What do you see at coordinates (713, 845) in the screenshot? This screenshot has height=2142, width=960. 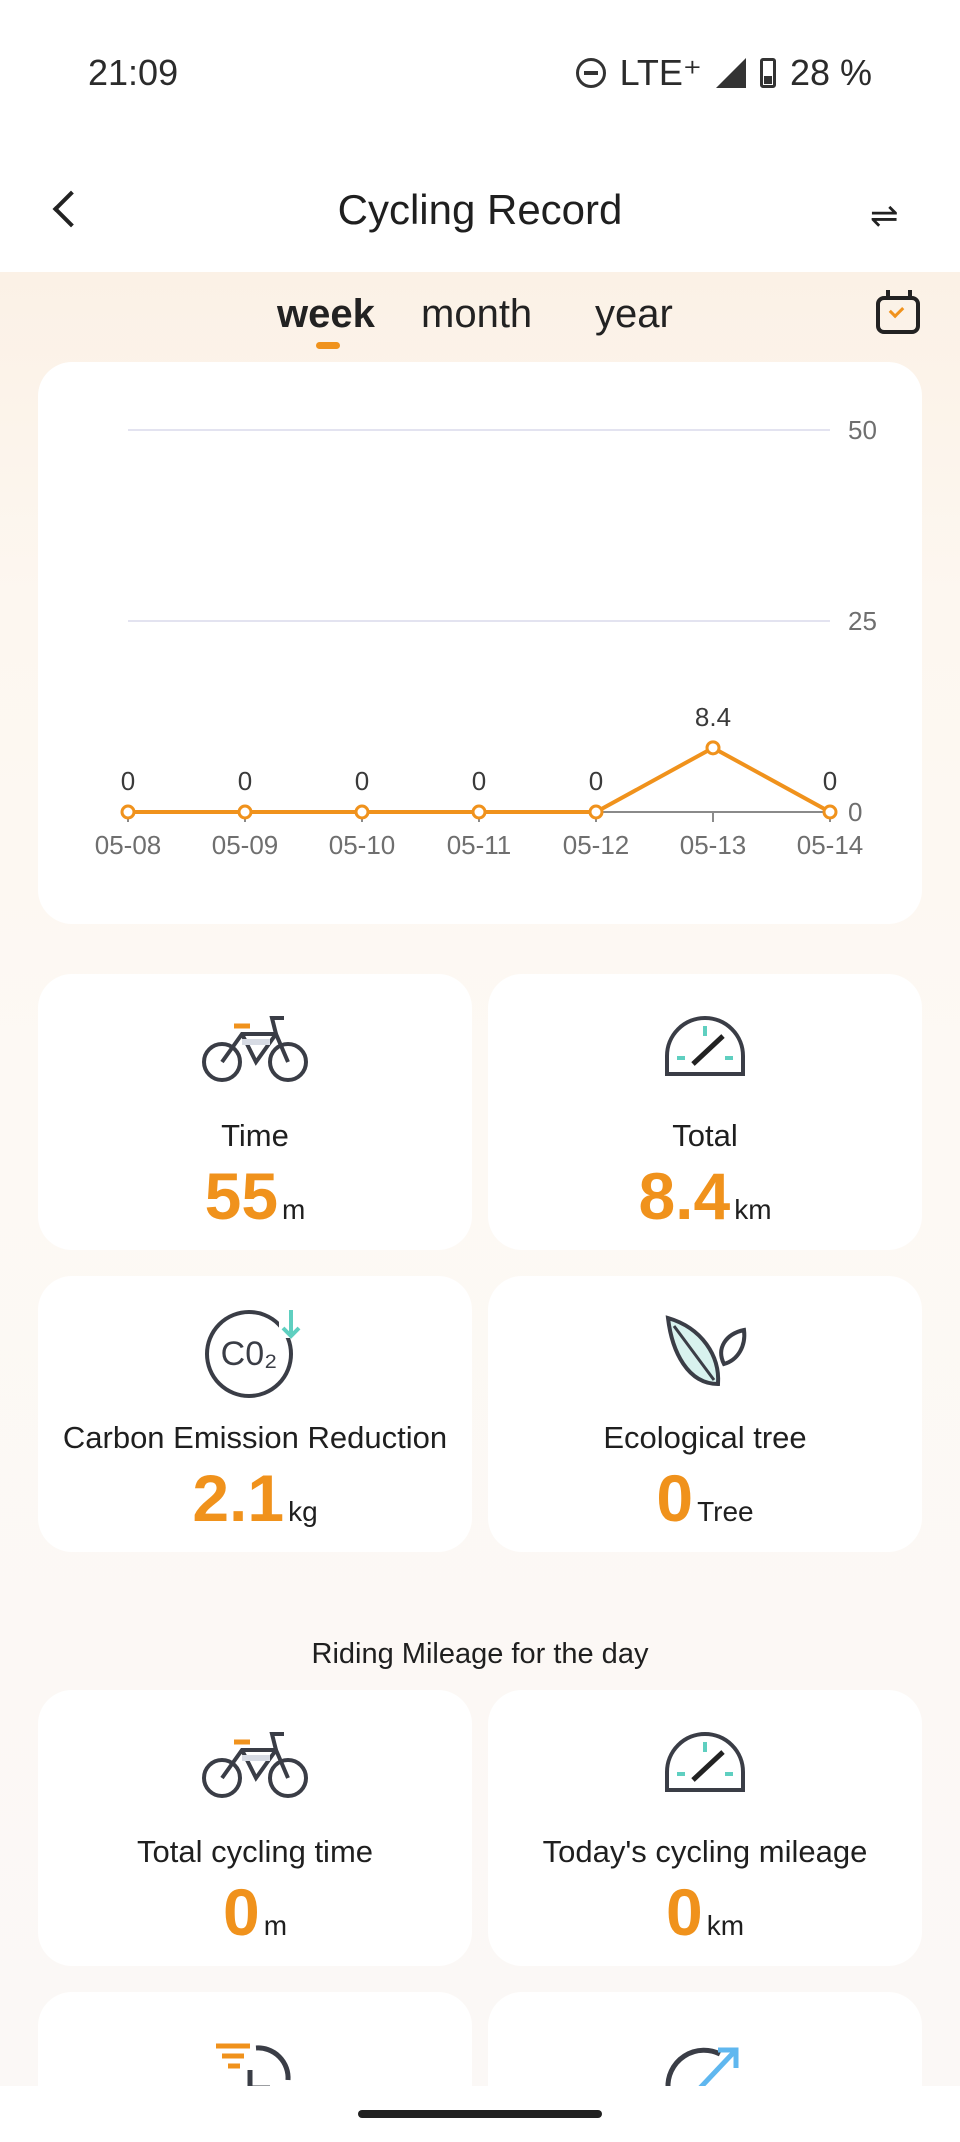 I see `x-tick-label: 05-13` at bounding box center [713, 845].